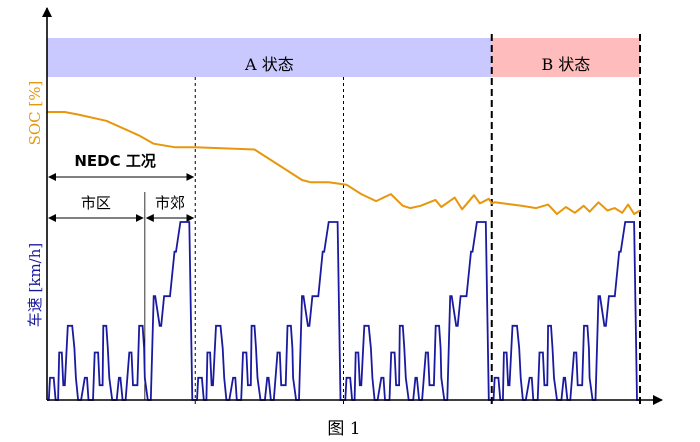 The height and width of the screenshot is (442, 700). I want to click on state-band-a, so click(269, 57).